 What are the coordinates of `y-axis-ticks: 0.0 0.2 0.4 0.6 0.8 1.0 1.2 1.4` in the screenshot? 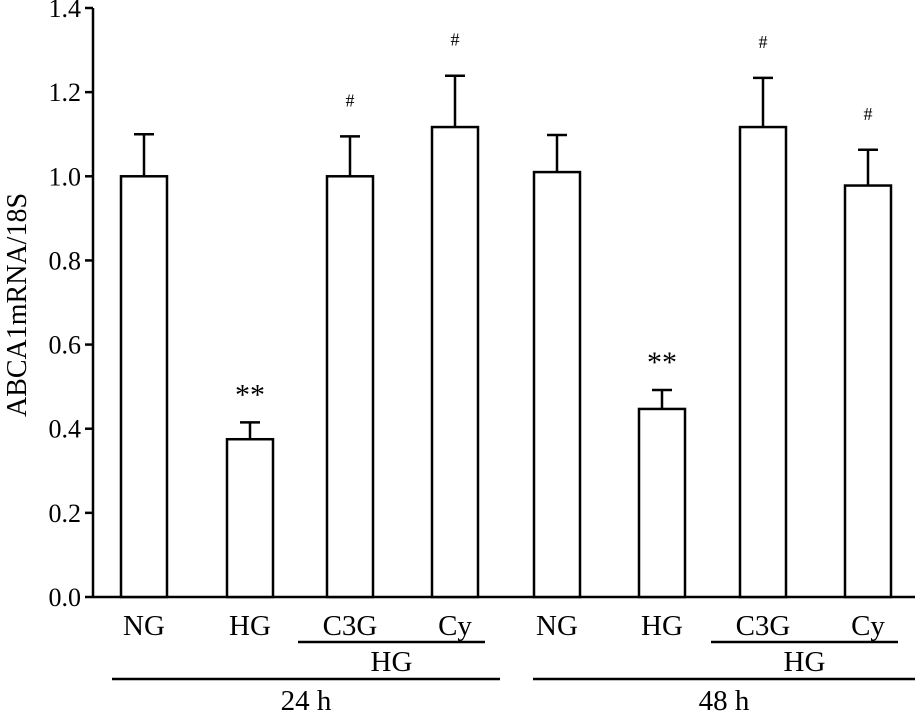 It's located at (71, 306).